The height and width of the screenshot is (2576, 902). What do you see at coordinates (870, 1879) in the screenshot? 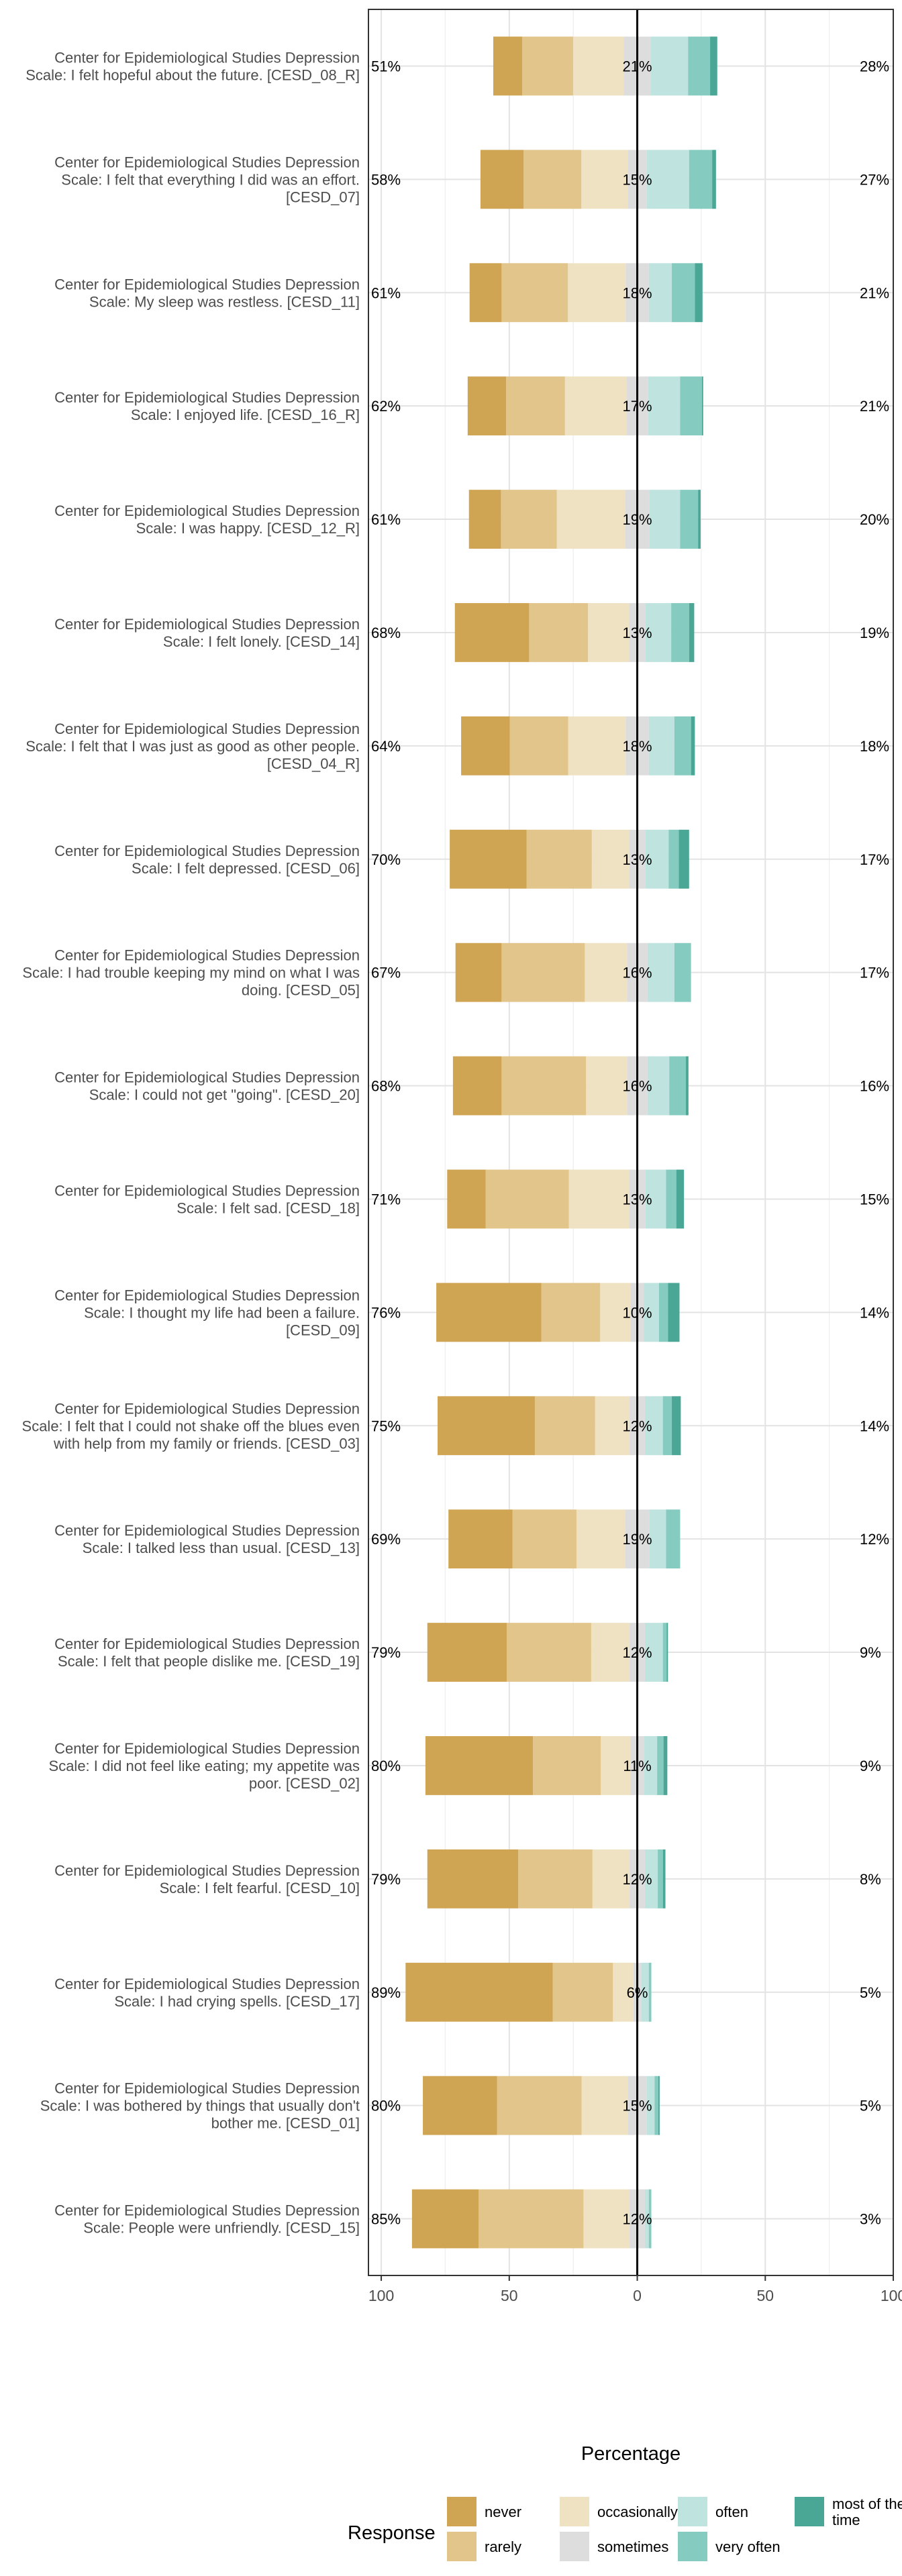
I see `high-percent-label: 8%` at bounding box center [870, 1879].